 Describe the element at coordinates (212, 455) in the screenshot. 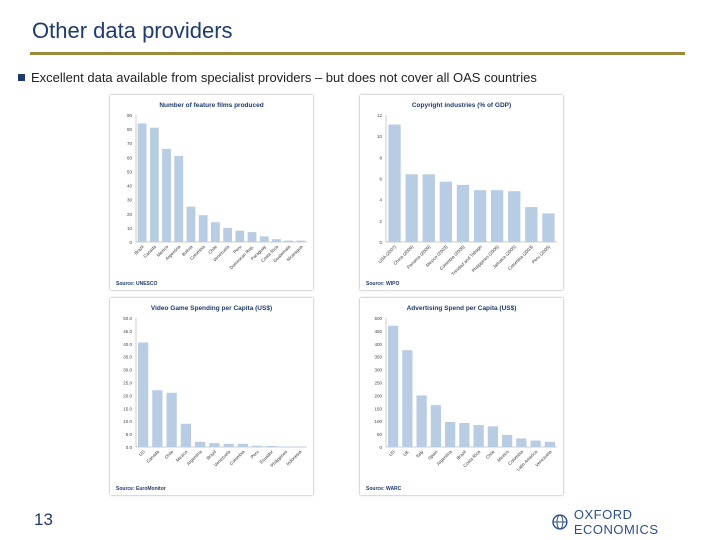

I see `chart2-xtick: Brazil` at that location.